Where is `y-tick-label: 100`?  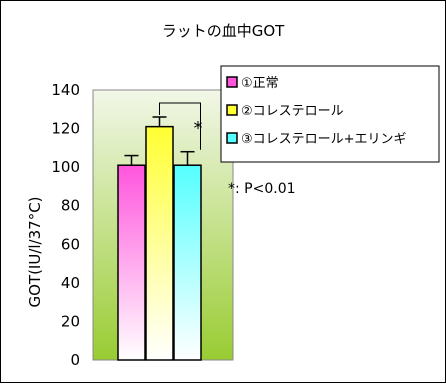
y-tick-label: 100 is located at coordinates (65, 167).